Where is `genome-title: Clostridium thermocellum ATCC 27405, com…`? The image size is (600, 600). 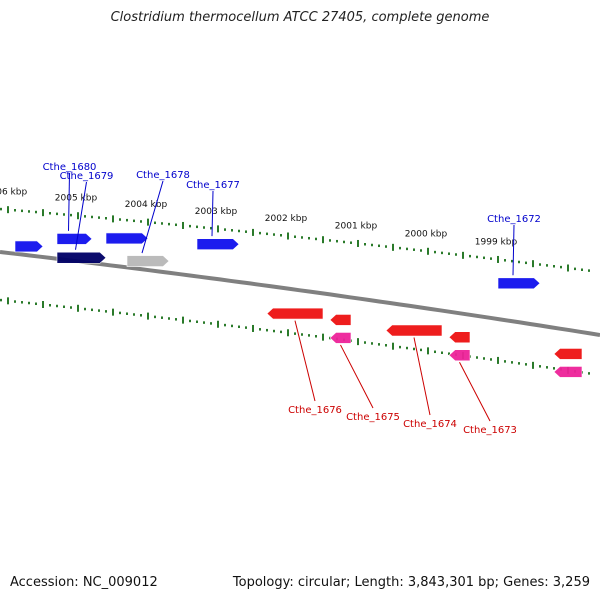
genome-title: Clostridium thermocellum ATCC 27405, com… is located at coordinates (300, 17).